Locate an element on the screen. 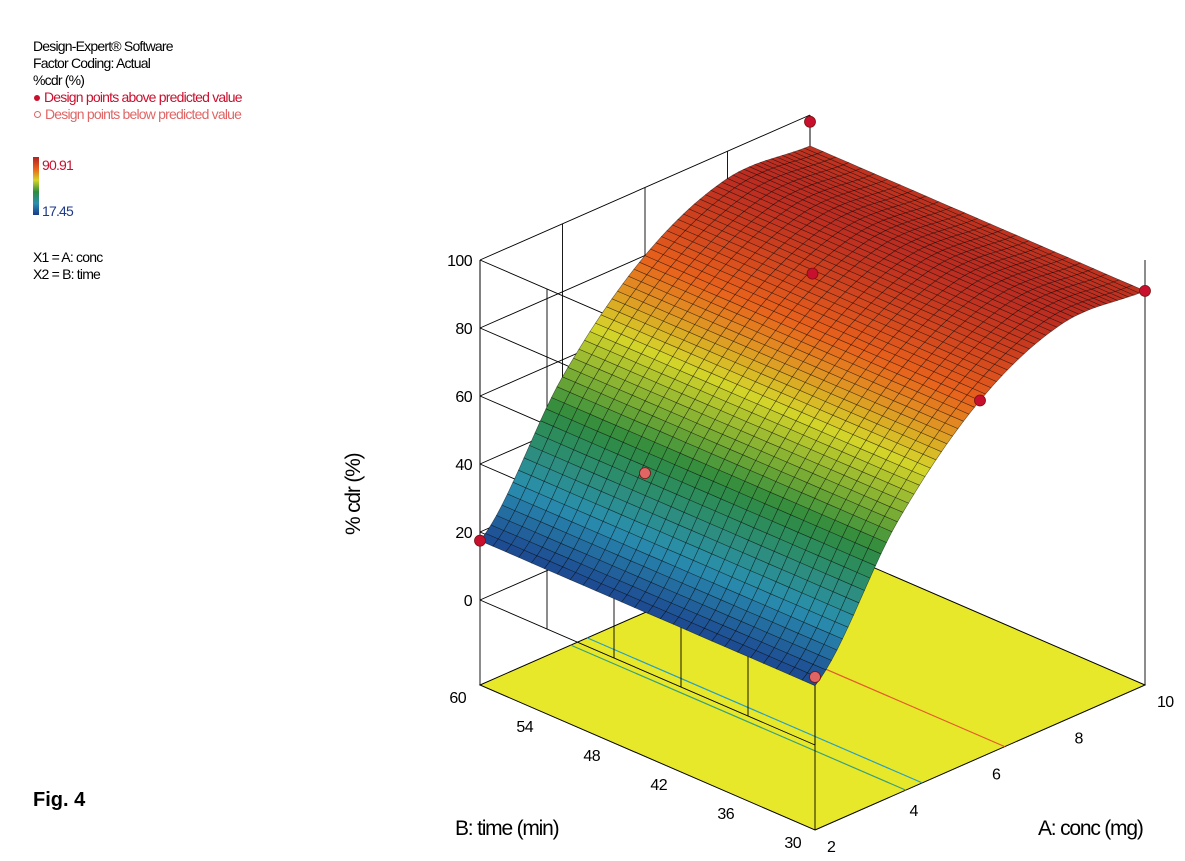 This screenshot has height=861, width=1185. z-tick-label: 100 is located at coordinates (460, 261).